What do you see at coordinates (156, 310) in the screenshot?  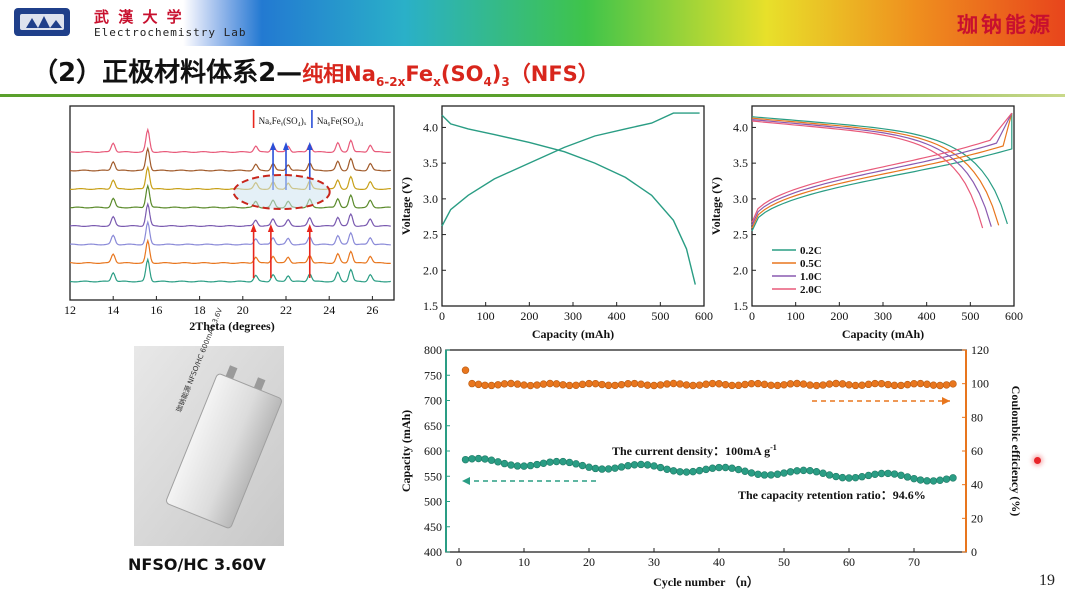 I see `xrd-x-tick-label: 16` at bounding box center [156, 310].